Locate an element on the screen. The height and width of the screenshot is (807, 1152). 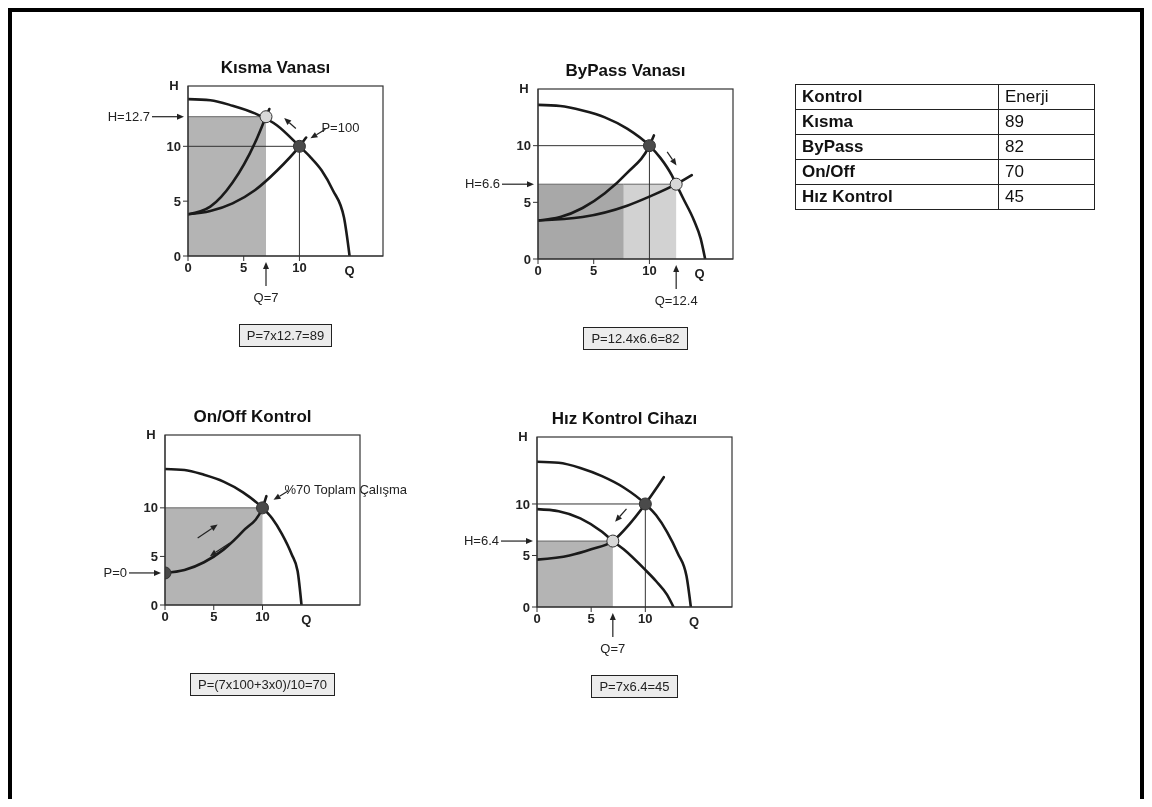
annotation: P=0 is located at coordinates (115, 572).